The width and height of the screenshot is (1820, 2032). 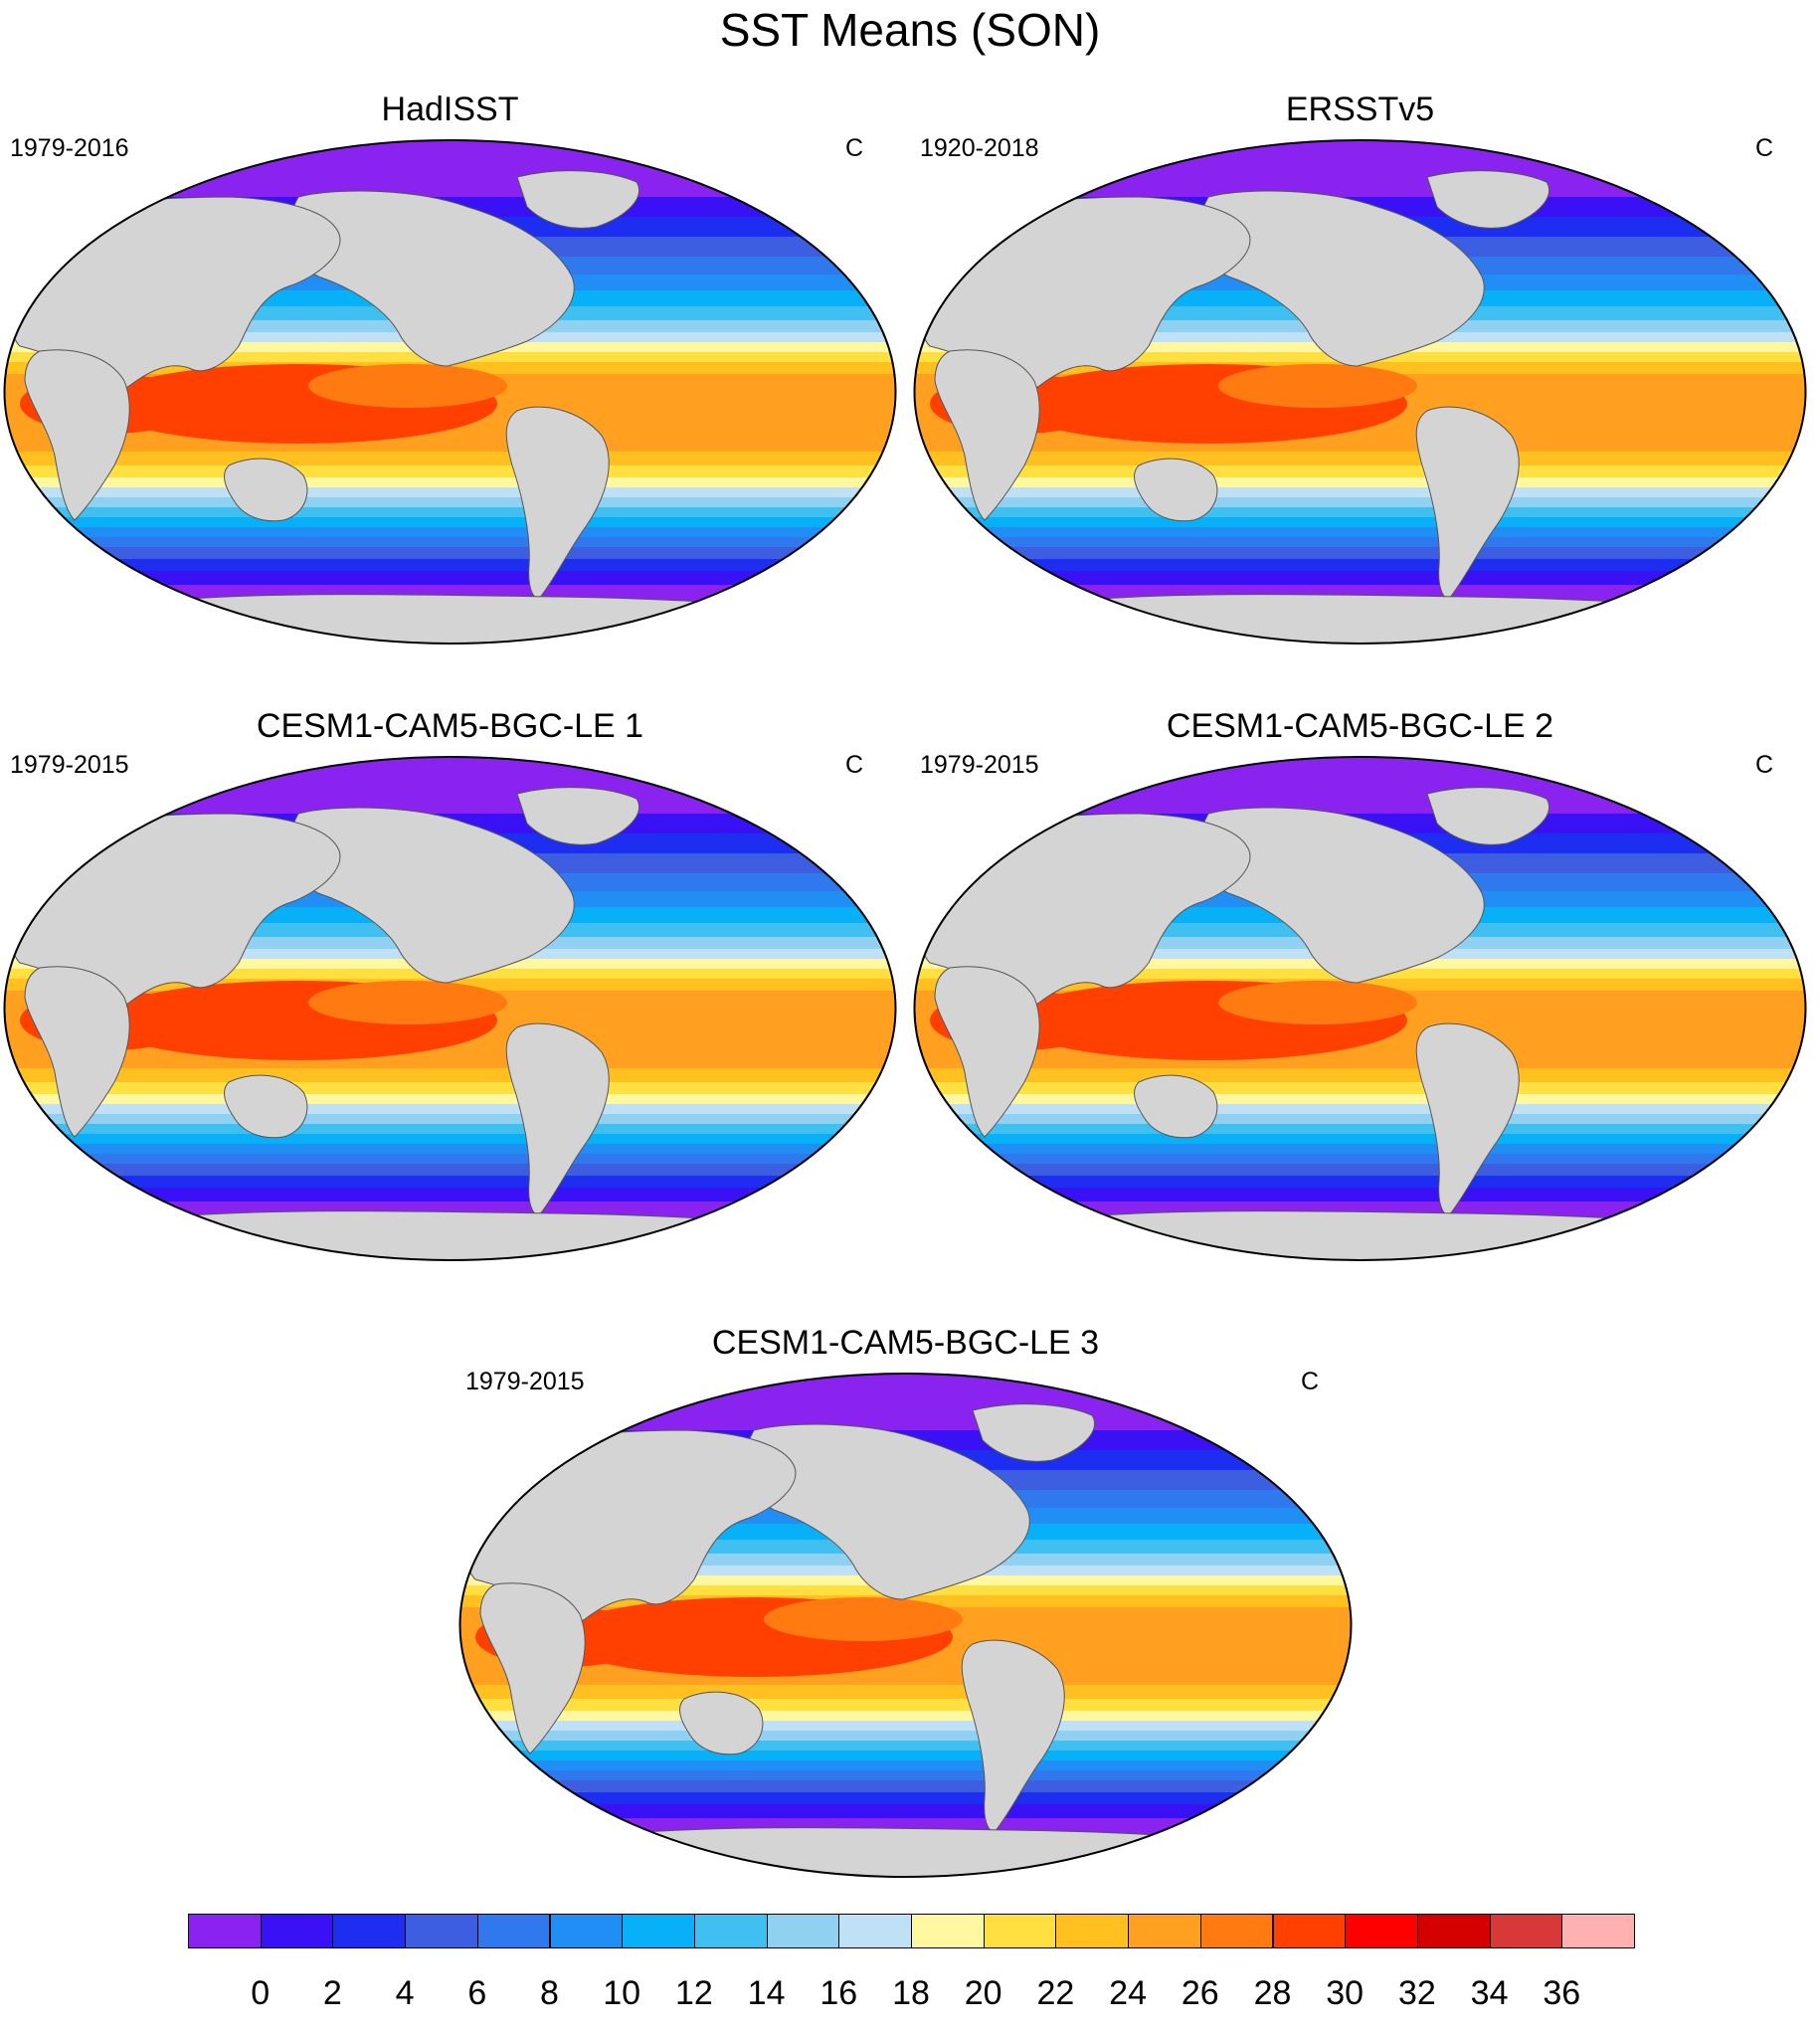 I want to click on colorbar-tick-label: 20, so click(x=983, y=1993).